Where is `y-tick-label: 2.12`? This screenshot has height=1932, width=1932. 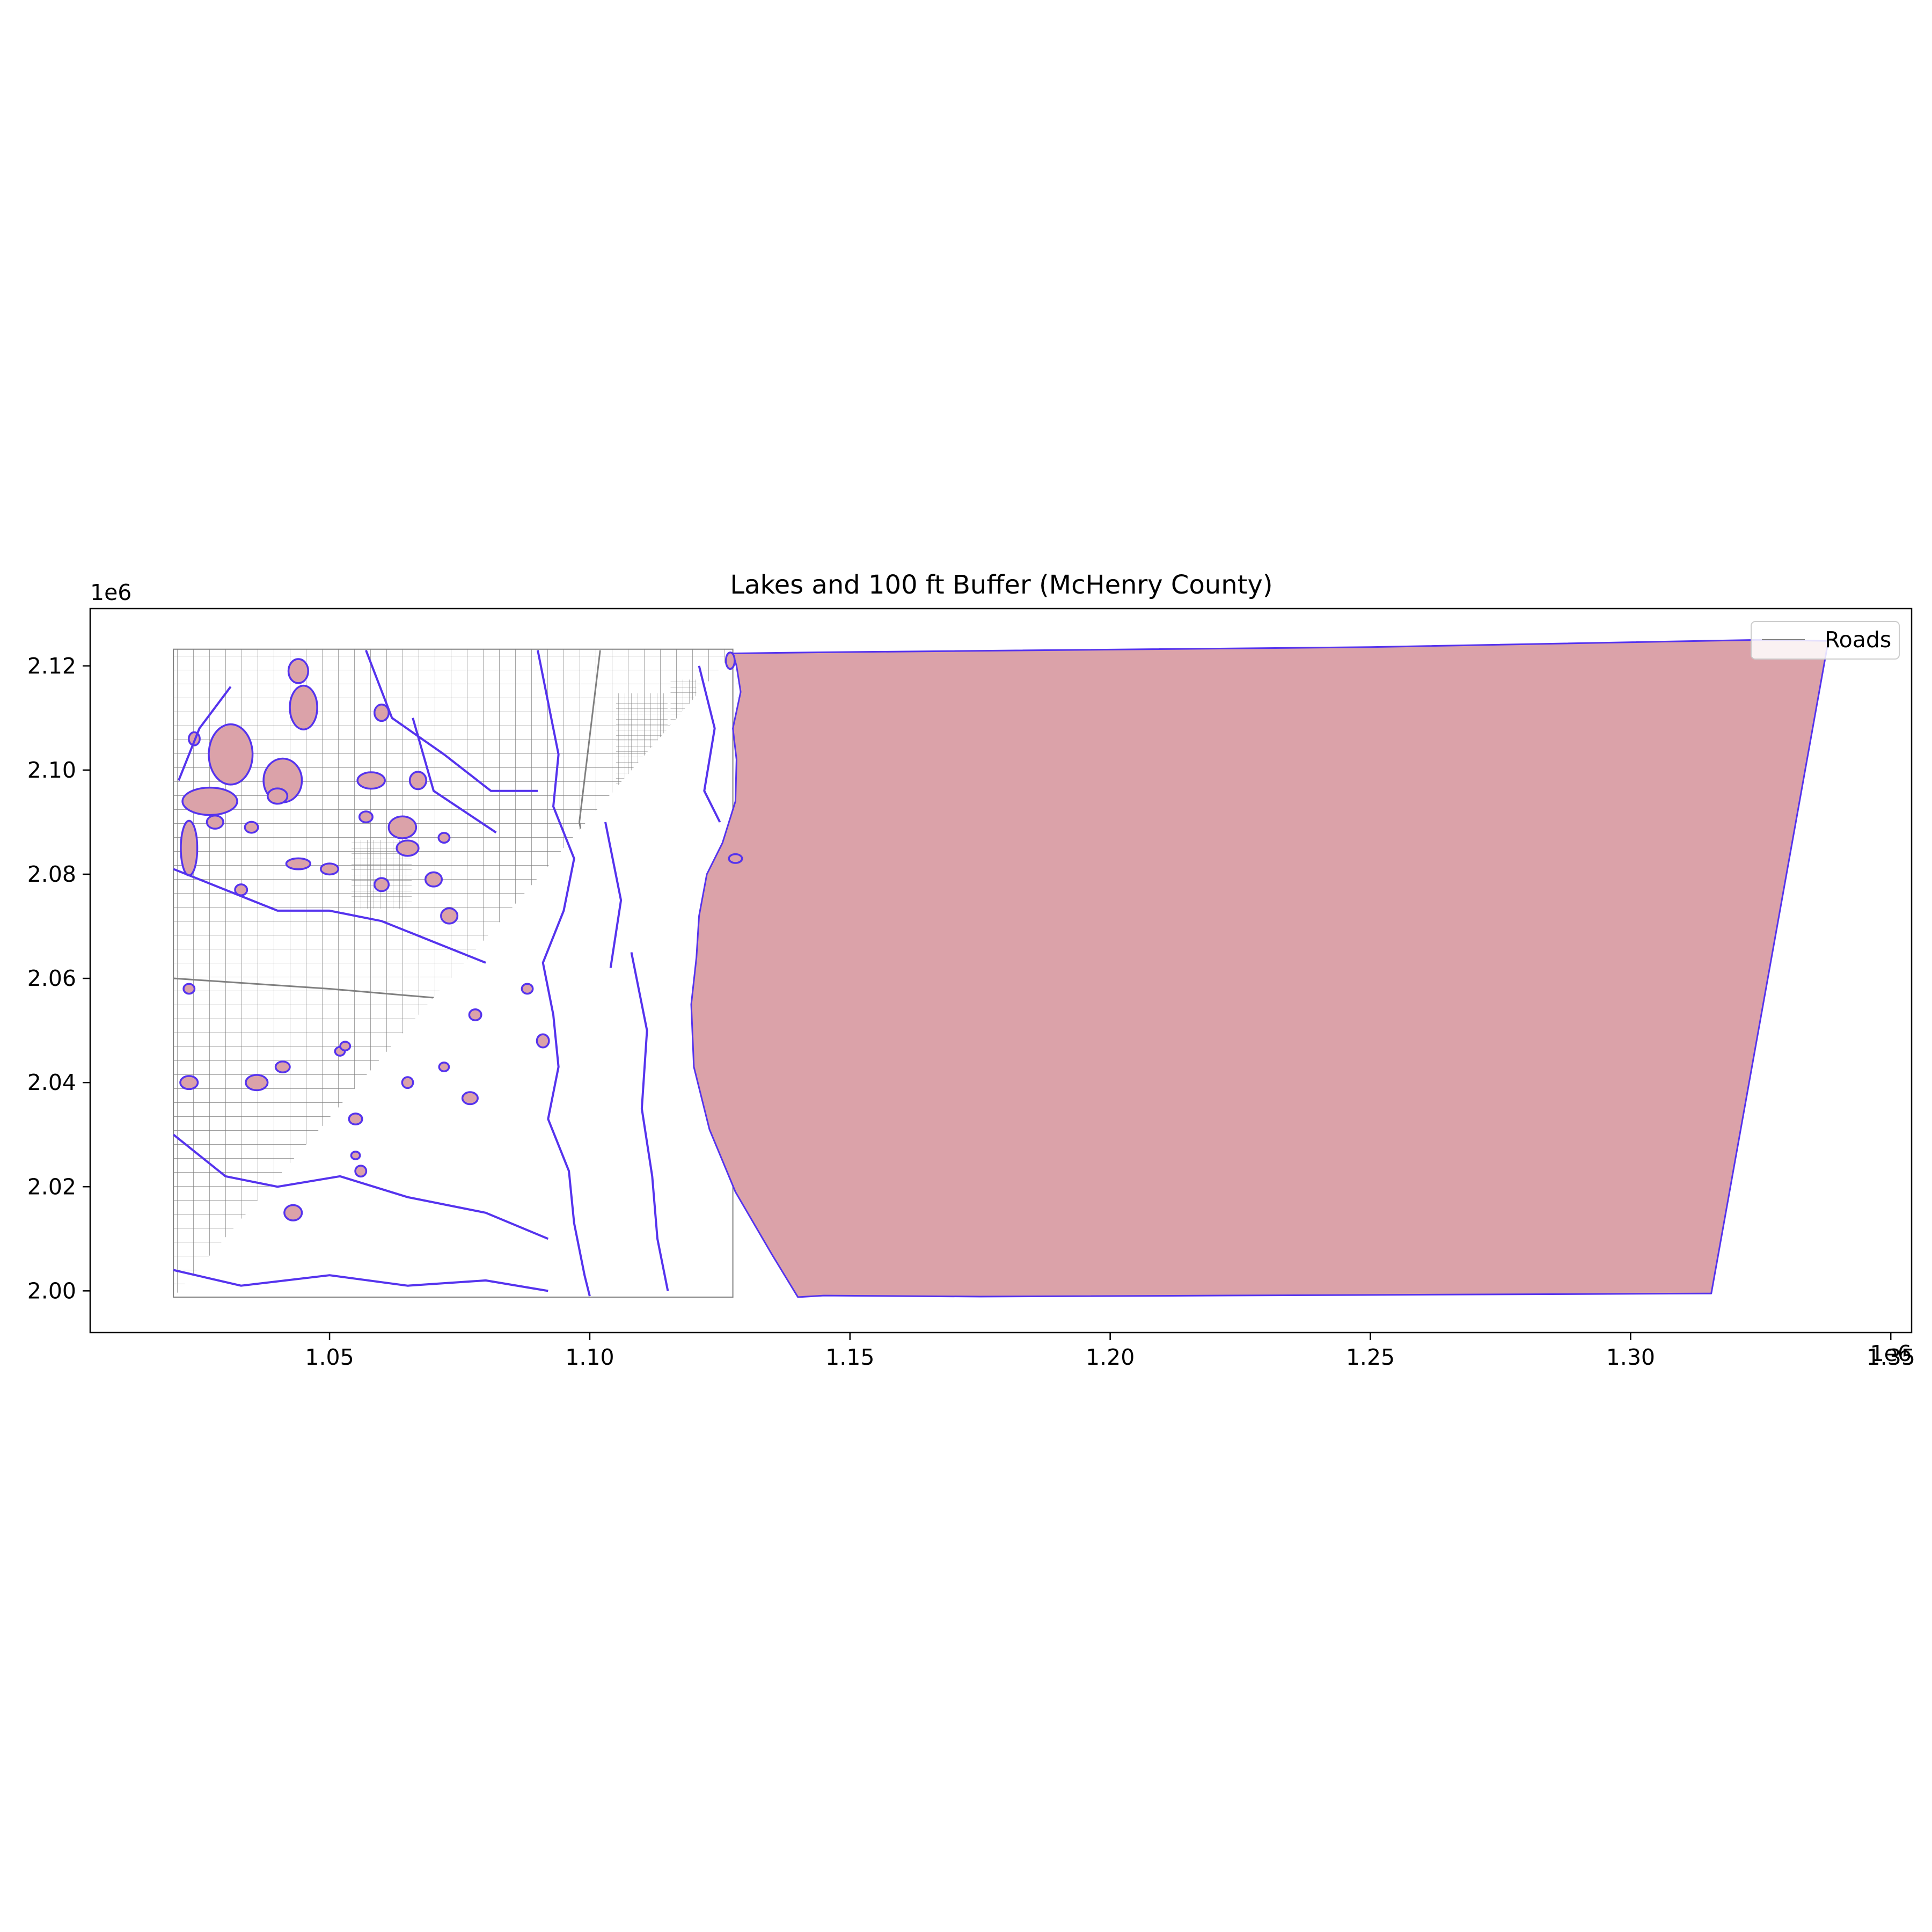 y-tick-label: 2.12 is located at coordinates (51, 666).